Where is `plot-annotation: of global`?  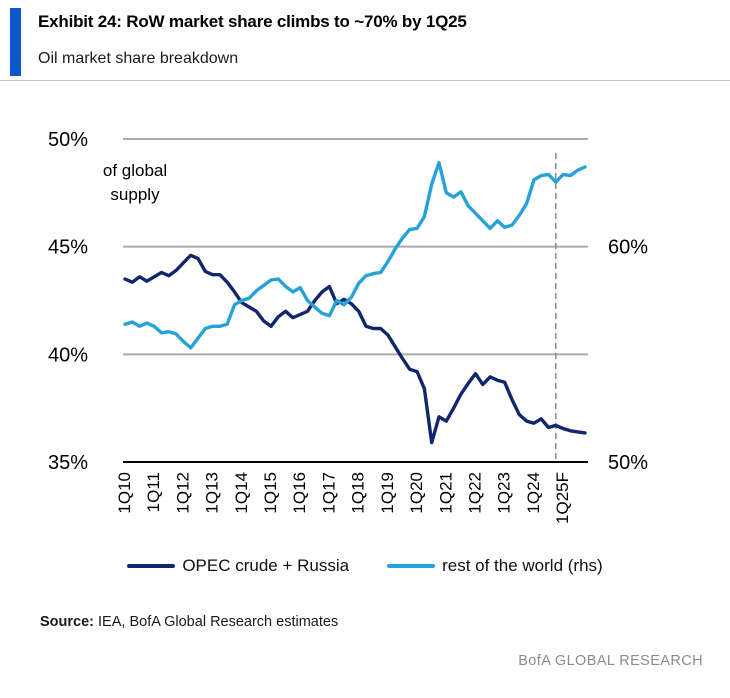 plot-annotation: of global is located at coordinates (135, 170).